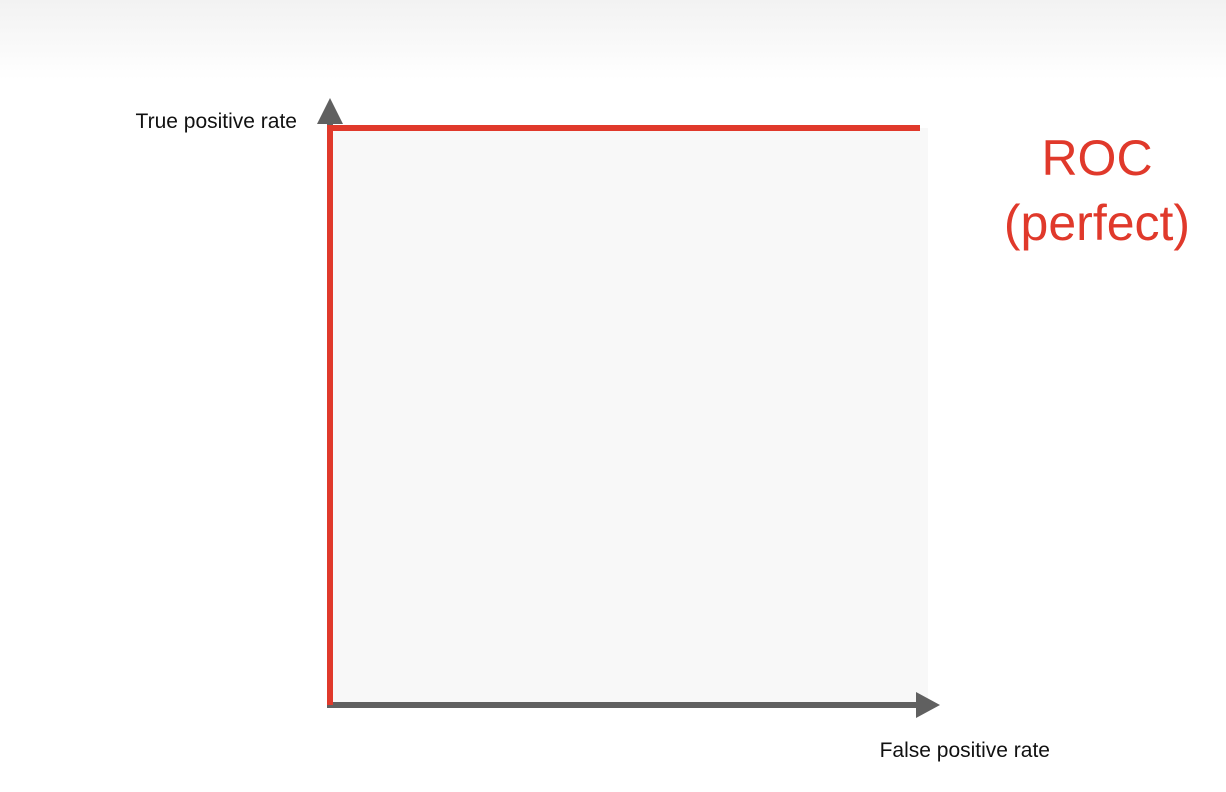 The width and height of the screenshot is (1226, 792). Describe the element at coordinates (1097, 223) in the screenshot. I see `roc-curve-label: (perfect)` at that location.